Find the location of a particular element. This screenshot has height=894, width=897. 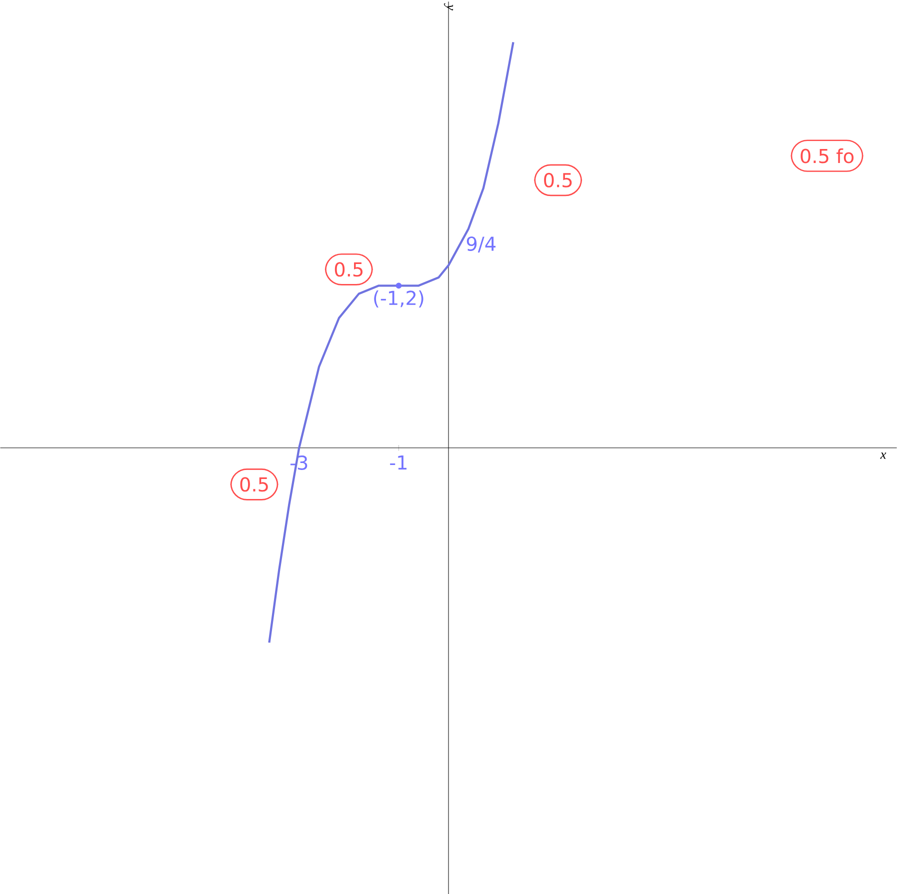

annotation: 0.5 fo is located at coordinates (827, 156).